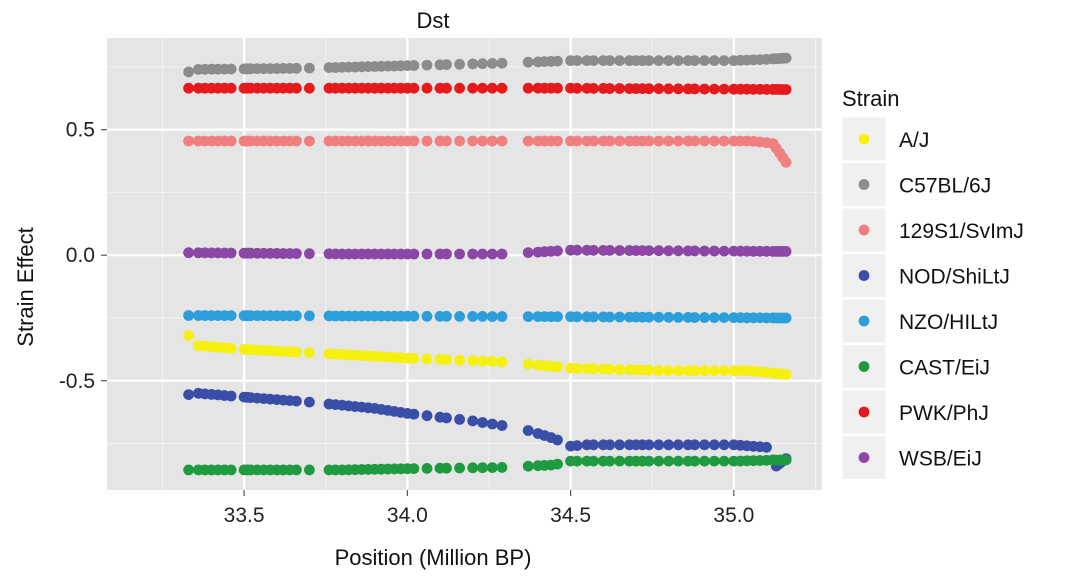  Describe the element at coordinates (944, 368) in the screenshot. I see `legend-label: CAST/EiJ` at that location.